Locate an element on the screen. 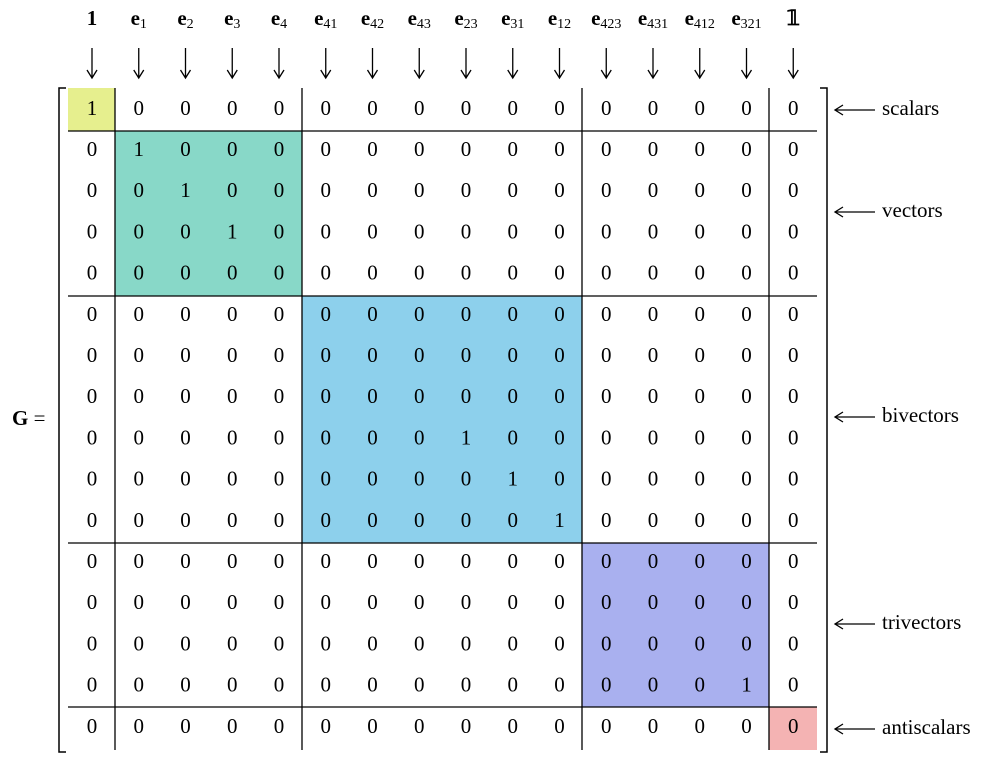  vector-block is located at coordinates (208, 213).